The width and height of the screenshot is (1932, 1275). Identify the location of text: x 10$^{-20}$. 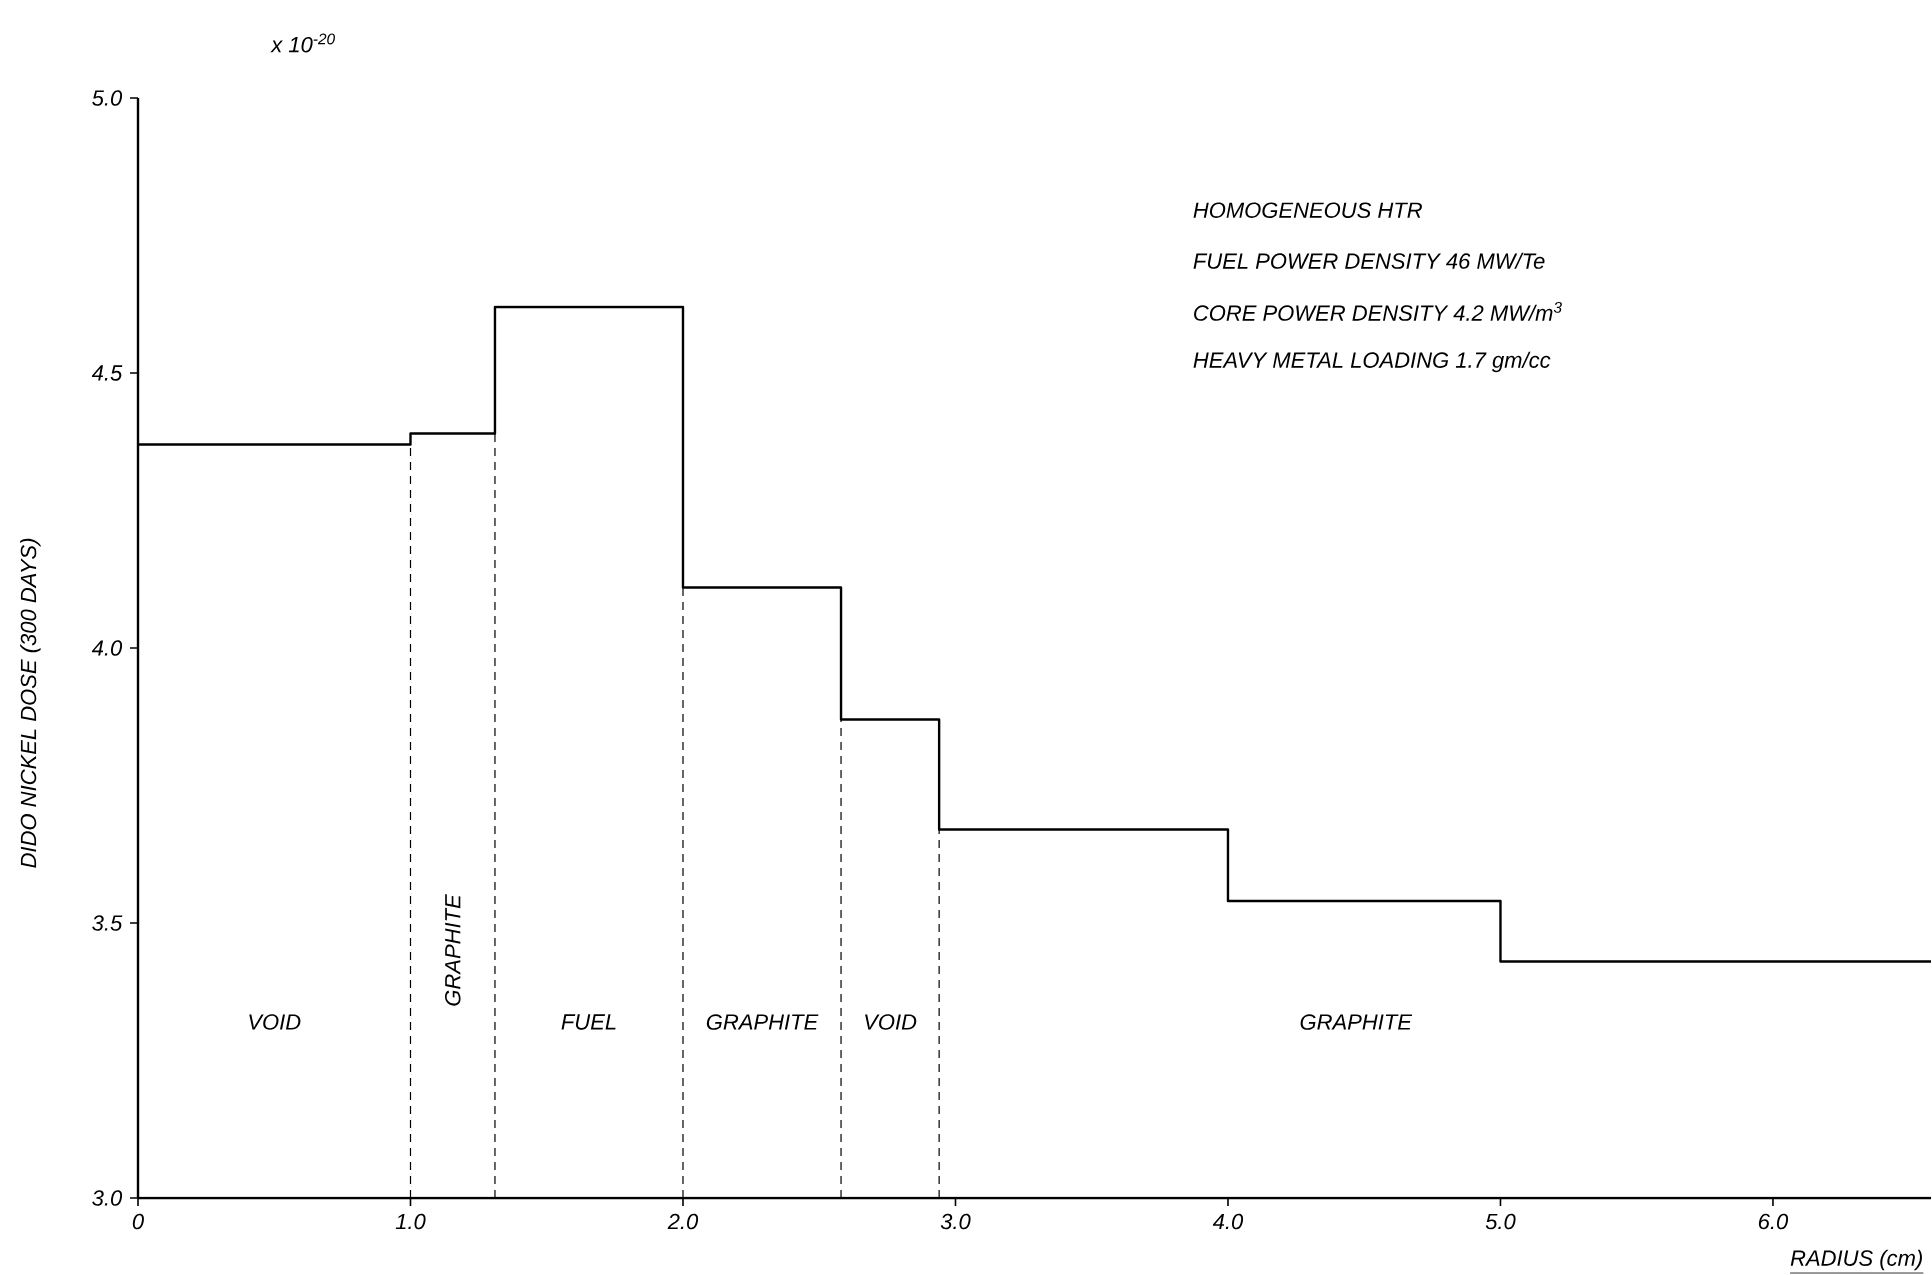
(302, 43).